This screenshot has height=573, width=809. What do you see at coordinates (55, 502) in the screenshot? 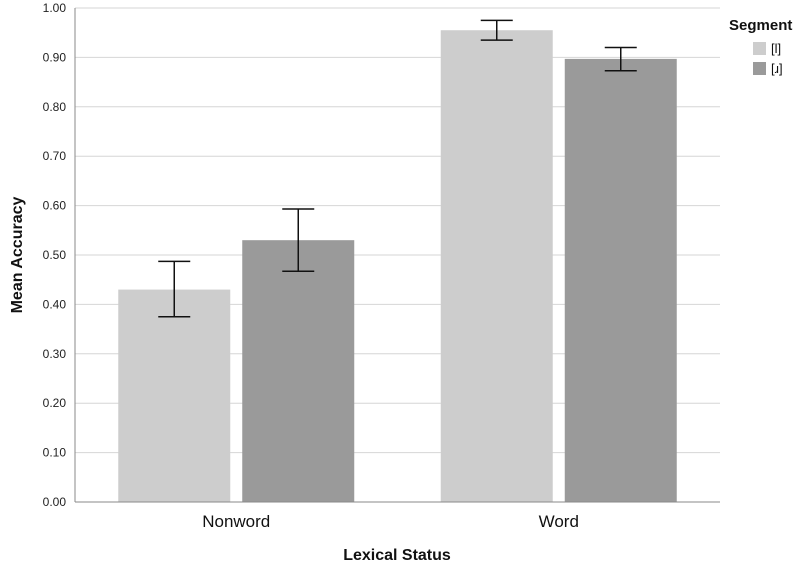
I see `y-tick-label: 0.00` at bounding box center [55, 502].